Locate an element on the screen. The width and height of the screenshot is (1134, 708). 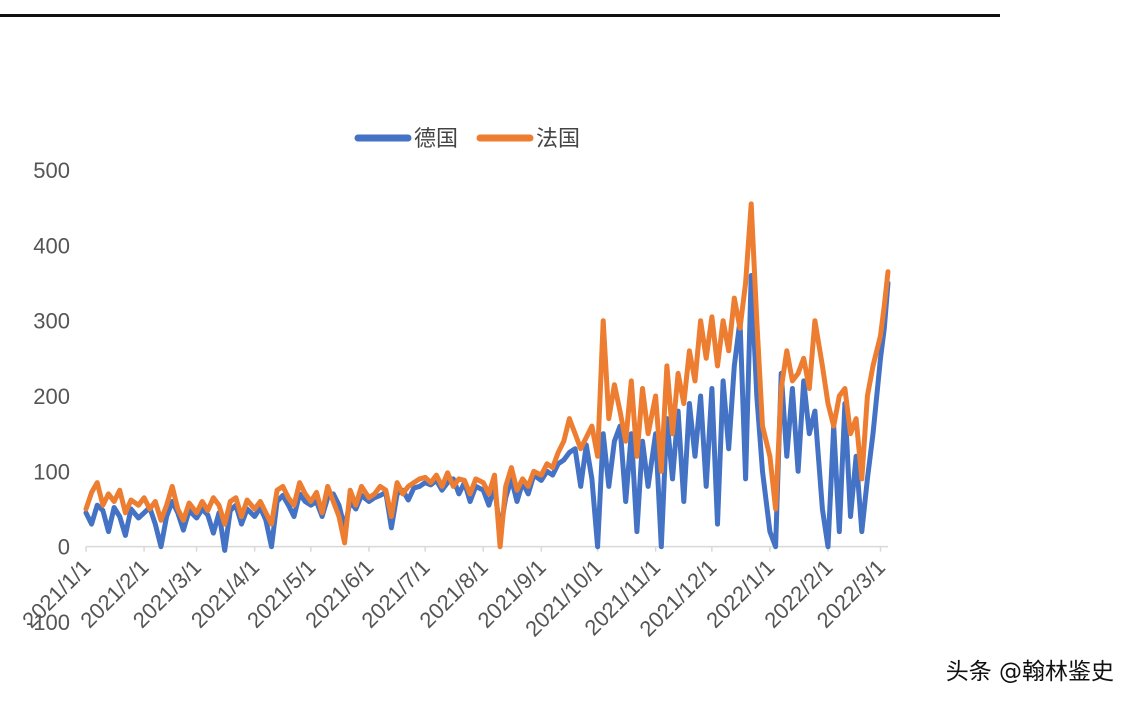
y-tick-label: 0 is located at coordinates (64, 547).